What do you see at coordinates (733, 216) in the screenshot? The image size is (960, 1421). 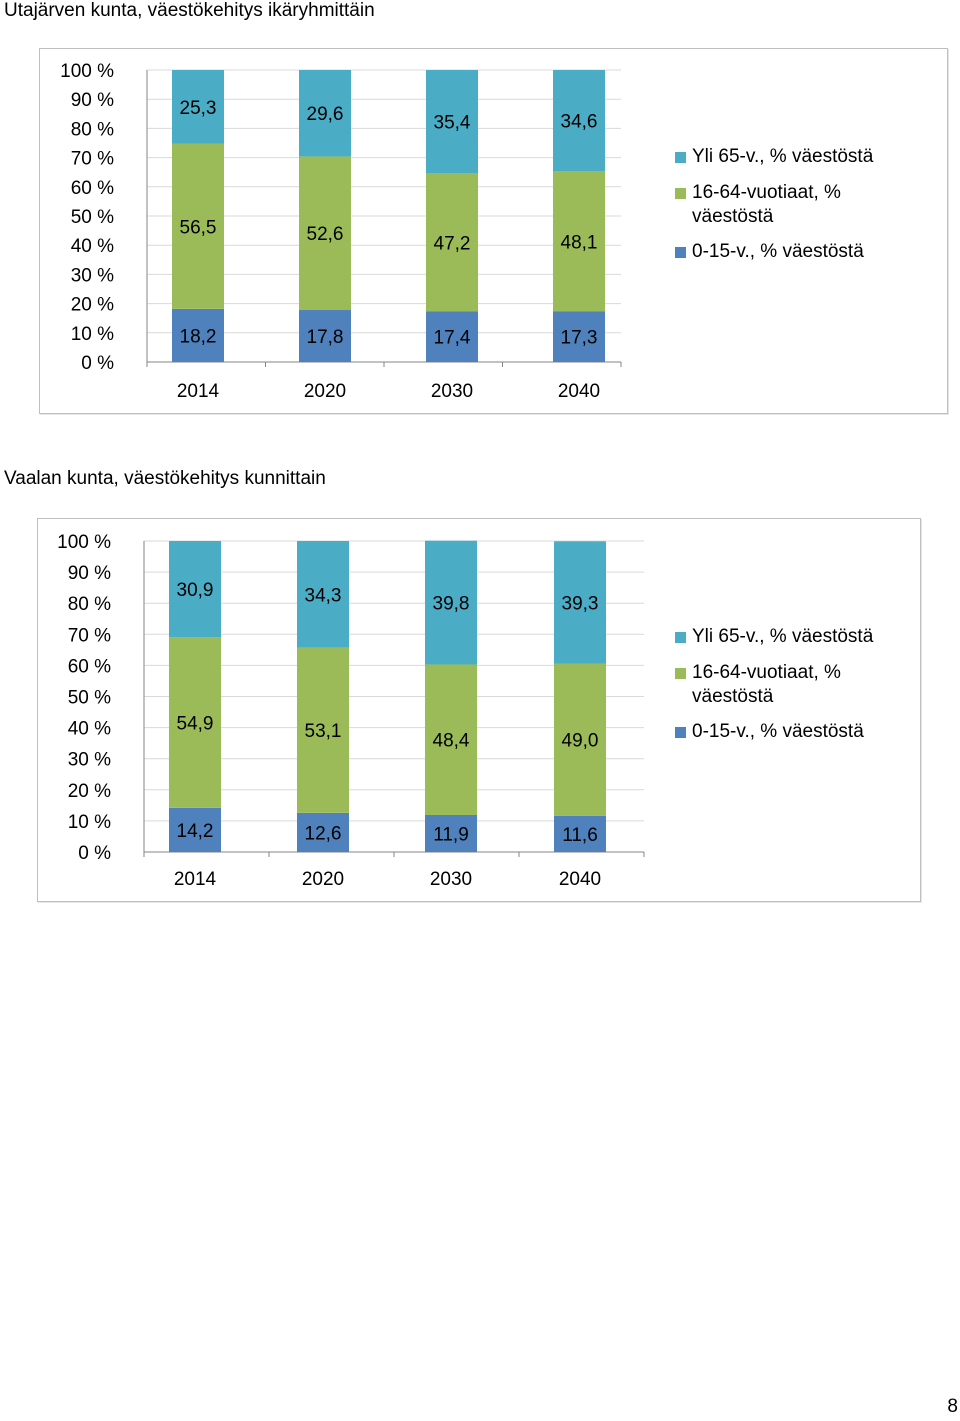 I see `legend-label-16-64-line2: väestöstä` at bounding box center [733, 216].